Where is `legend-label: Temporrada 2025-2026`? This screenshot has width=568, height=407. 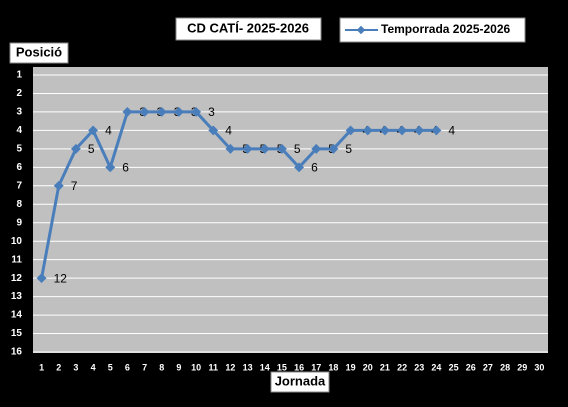 legend-label: Temporrada 2025-2026 is located at coordinates (446, 29).